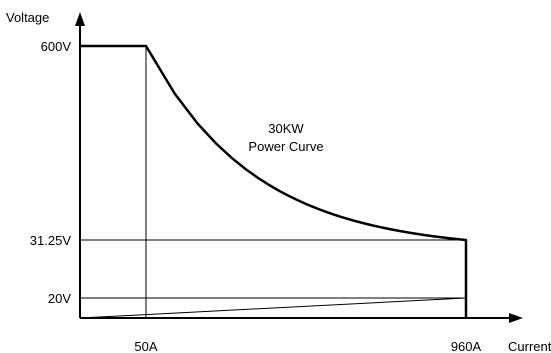  Describe the element at coordinates (56, 46) in the screenshot. I see `y-tick-label: 600V` at that location.